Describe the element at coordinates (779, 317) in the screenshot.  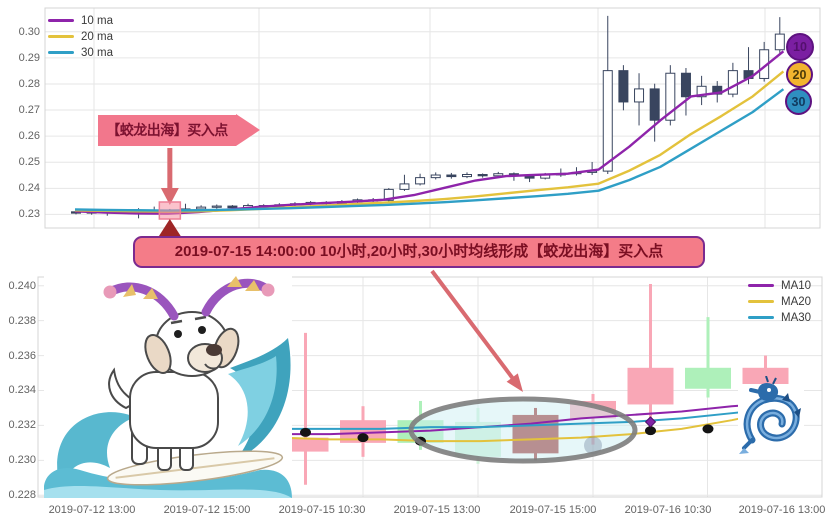
I see `legend-item-ma30: MA30` at that location.